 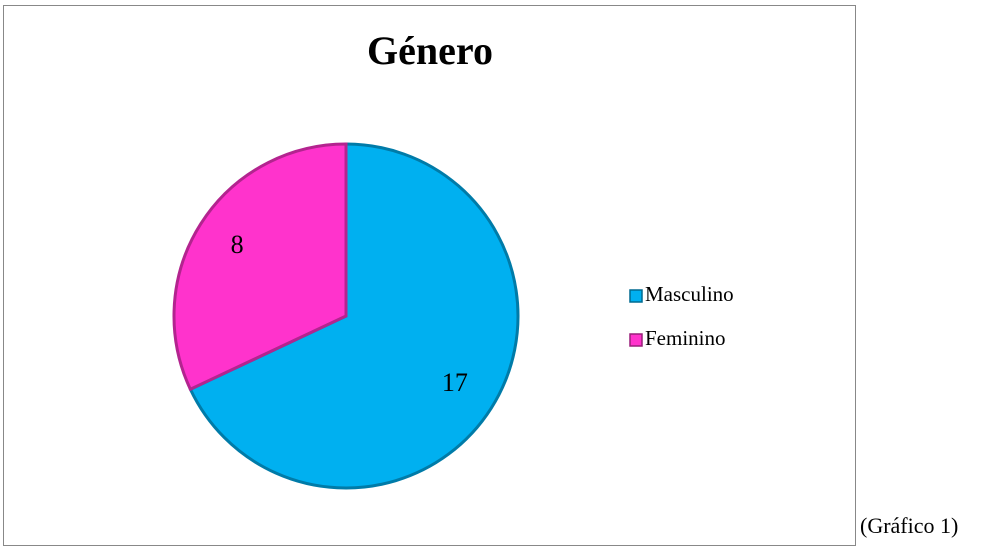 I want to click on caption: (Gráfico 1), so click(x=909, y=525).